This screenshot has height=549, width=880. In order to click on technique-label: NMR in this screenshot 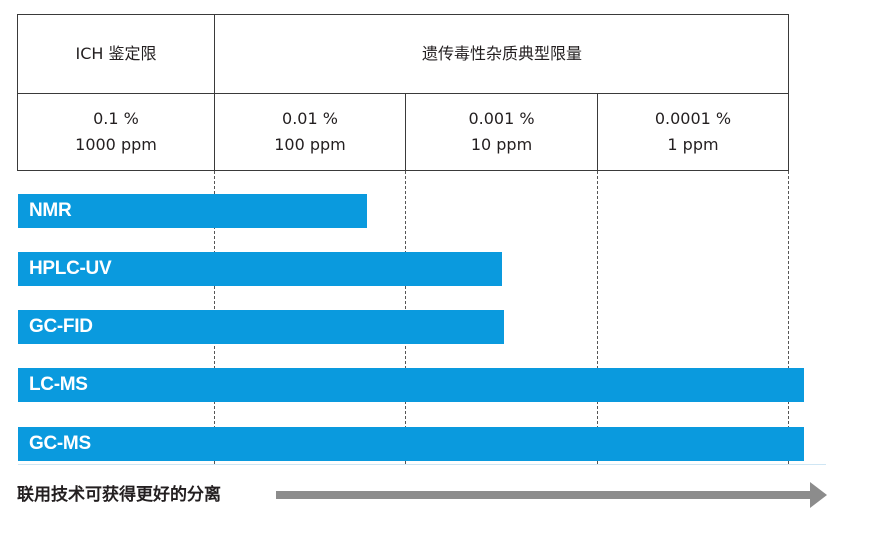, I will do `click(50, 210)`.